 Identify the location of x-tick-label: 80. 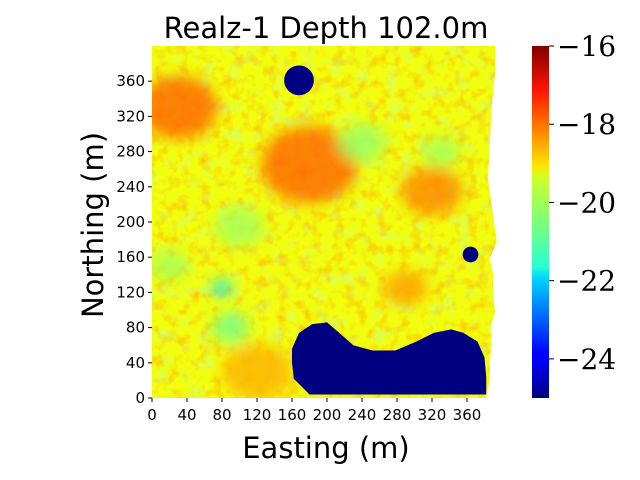
(221, 415).